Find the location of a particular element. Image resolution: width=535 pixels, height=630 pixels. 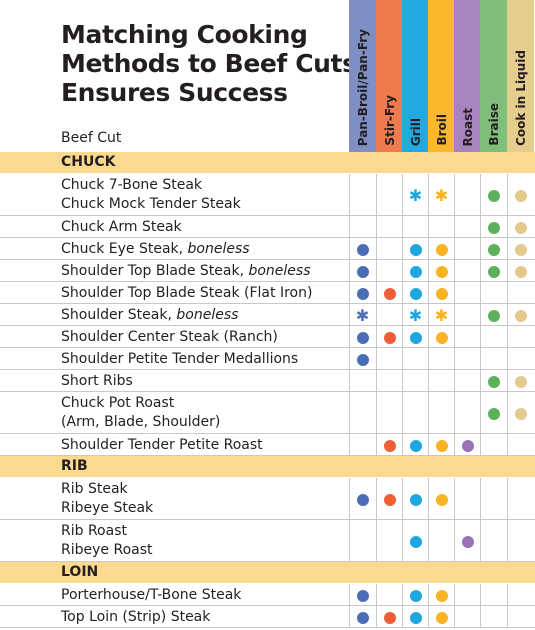

beef-cut-name: Shoulder Petite Tender Medallions is located at coordinates (180, 359).